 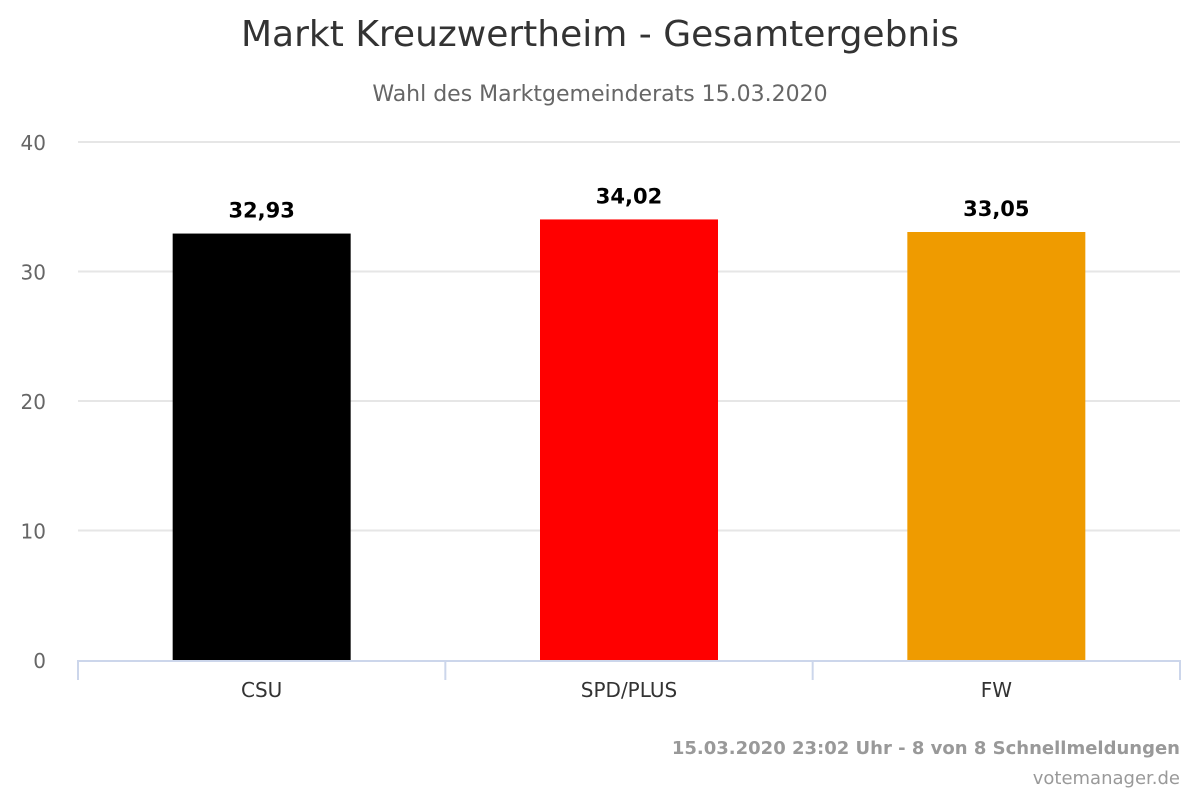 What do you see at coordinates (33, 532) in the screenshot?
I see `y-tick-label: 10` at bounding box center [33, 532].